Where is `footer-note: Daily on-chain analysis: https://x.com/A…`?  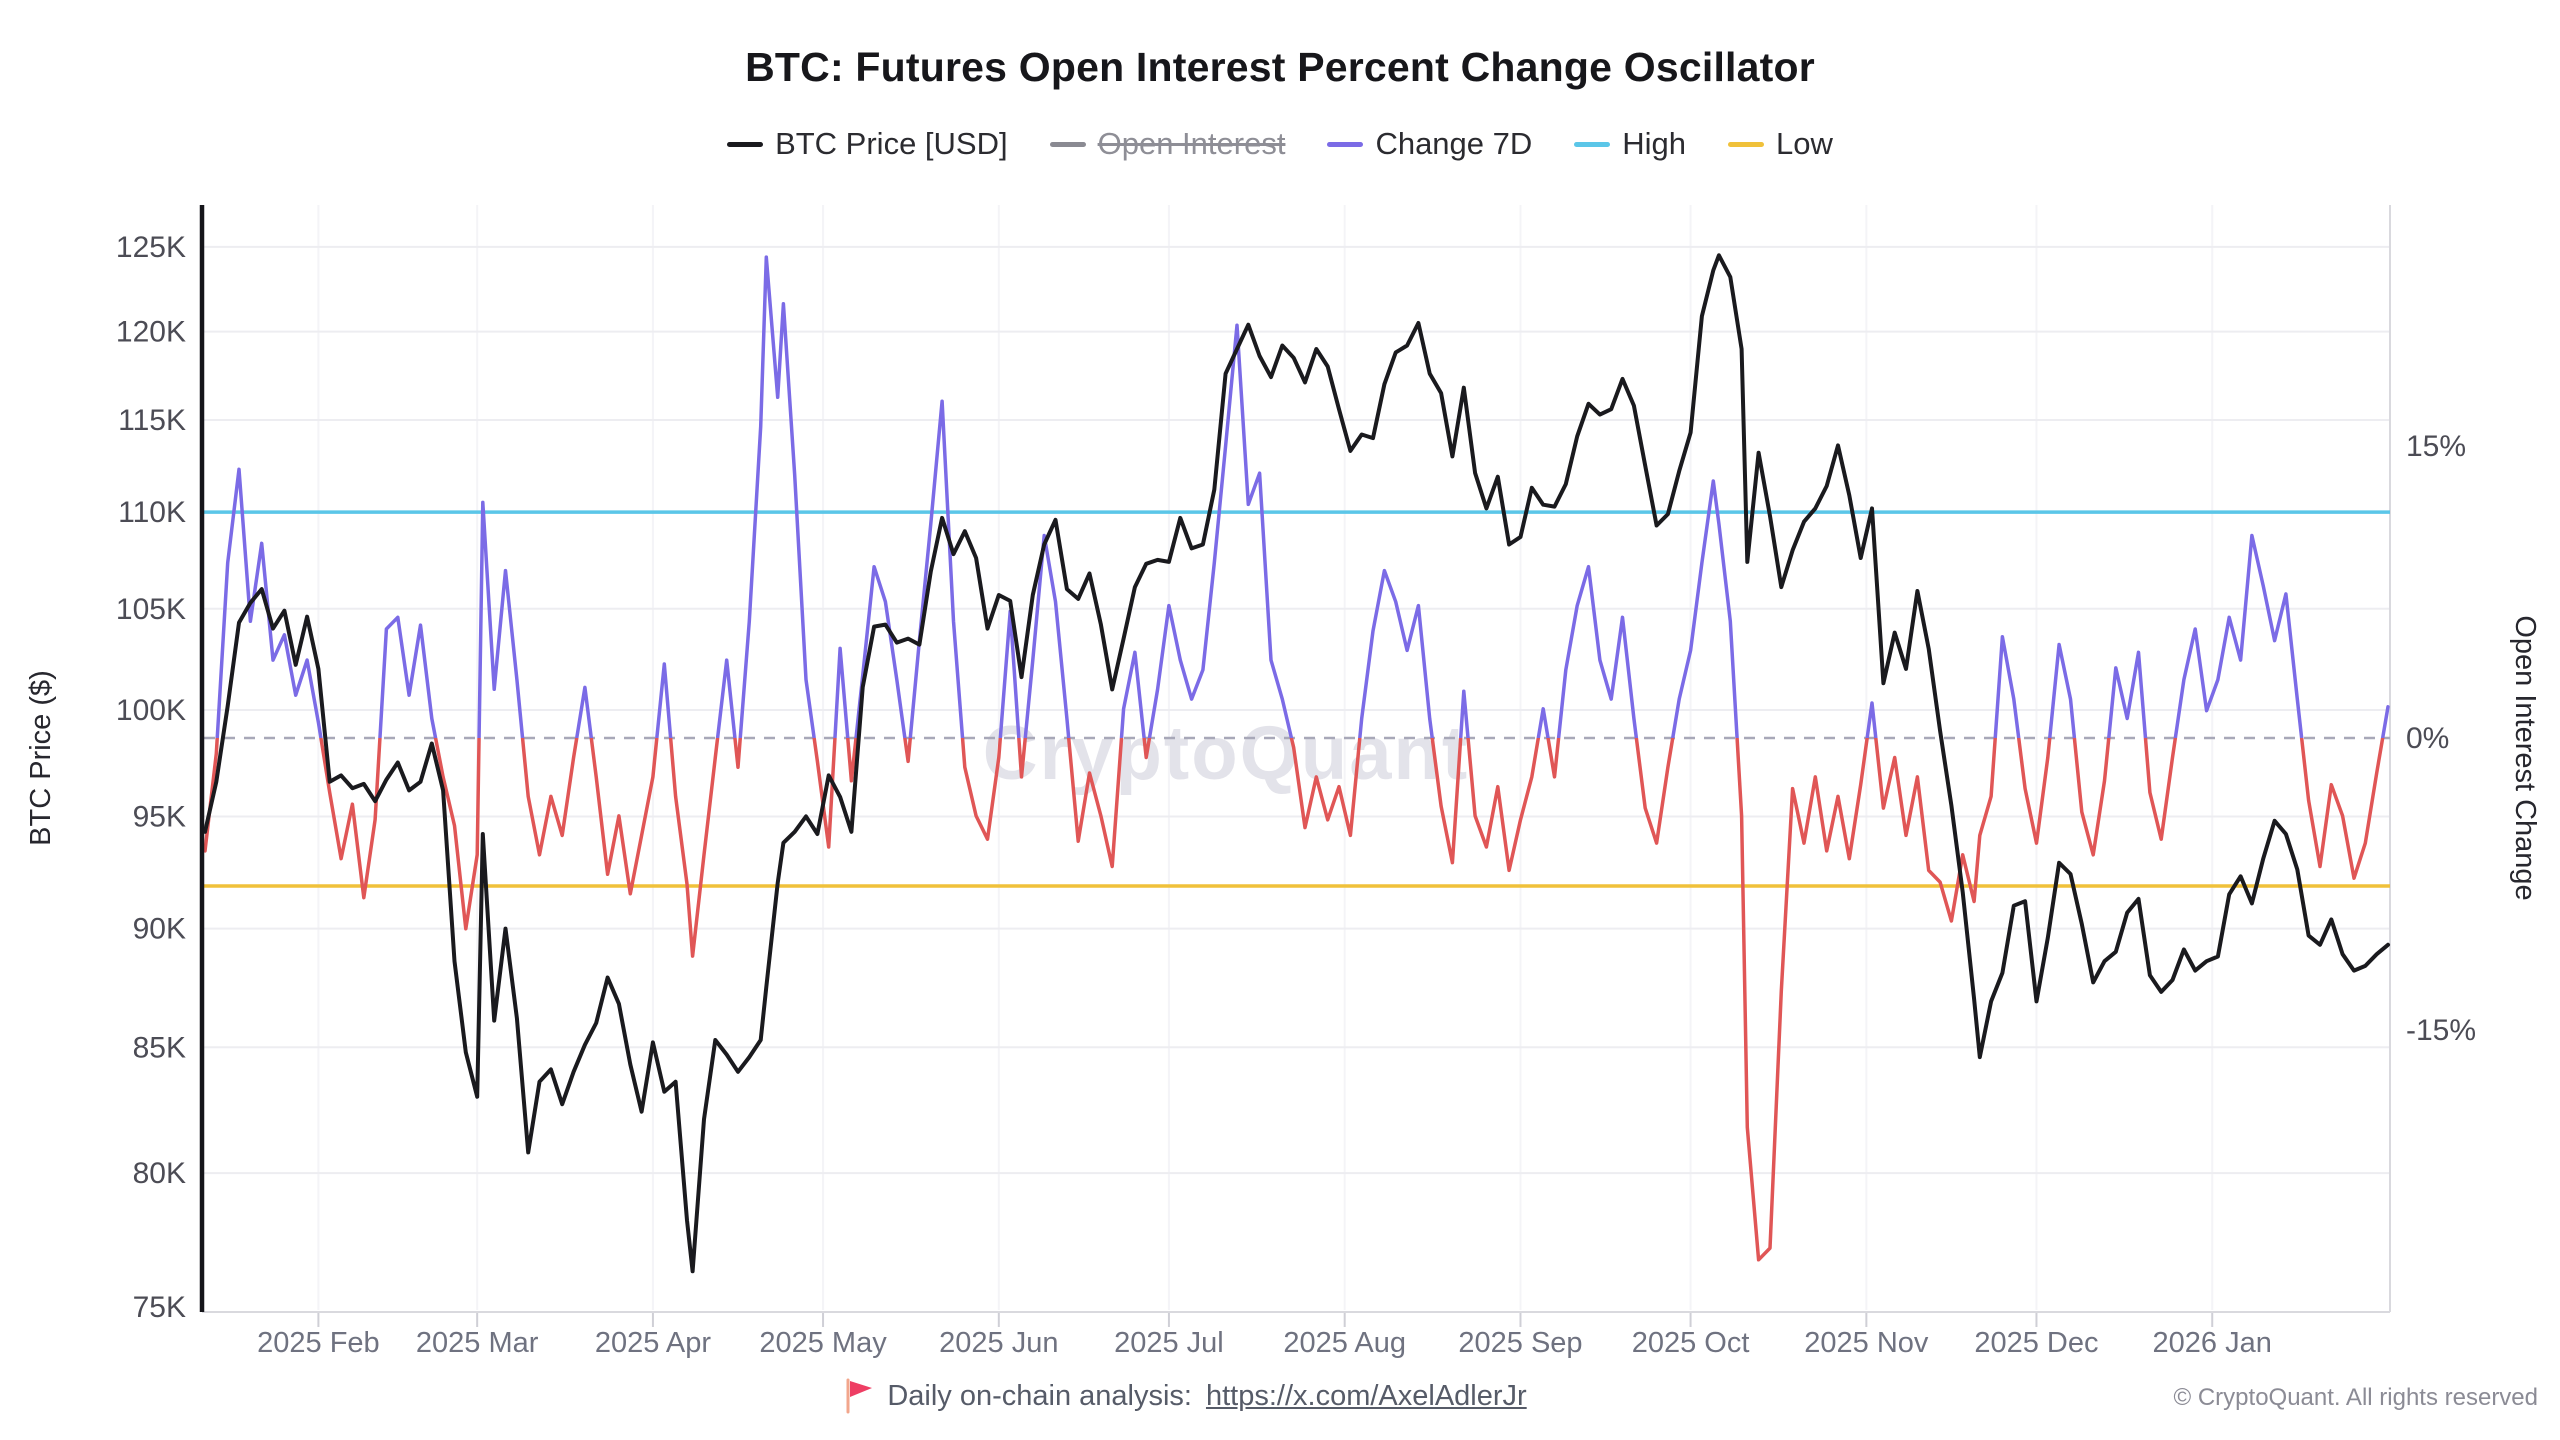
footer-note: Daily on-chain analysis: https://x.com/A… is located at coordinates (1232, 1396).